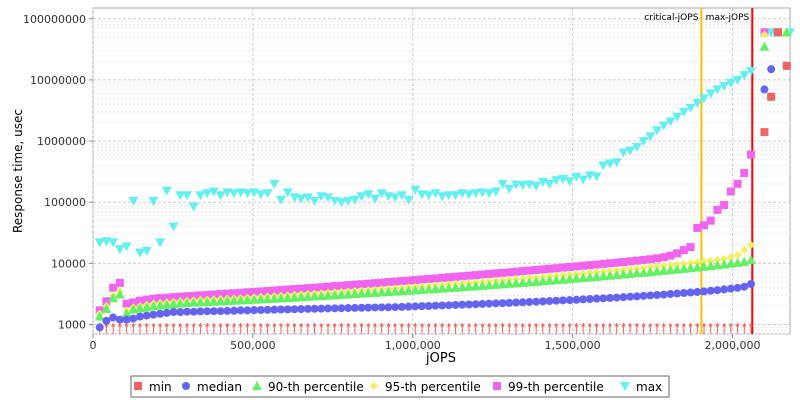  What do you see at coordinates (699, 171) in the screenshot?
I see `threshold-markers: critical-jOPS max-jOPS` at bounding box center [699, 171].